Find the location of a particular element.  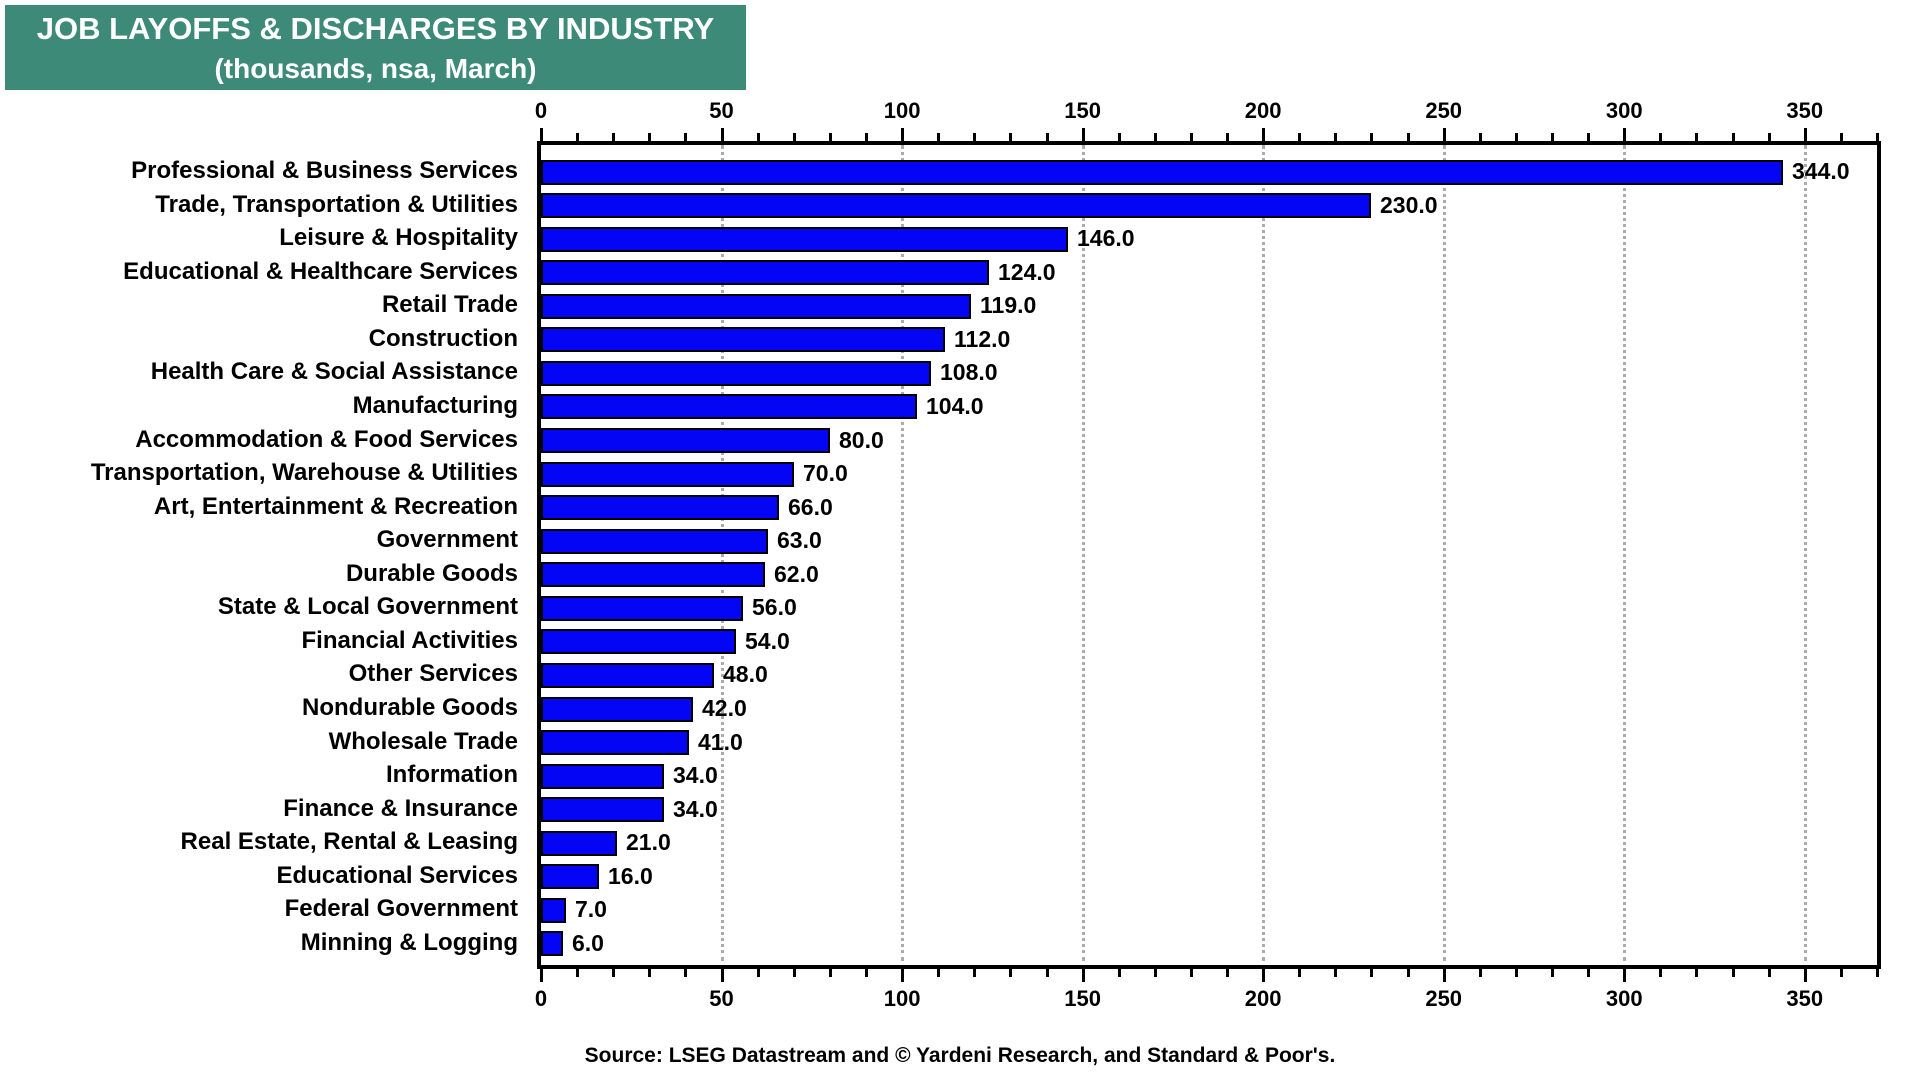

category-label: State & Local Government is located at coordinates (367, 607).